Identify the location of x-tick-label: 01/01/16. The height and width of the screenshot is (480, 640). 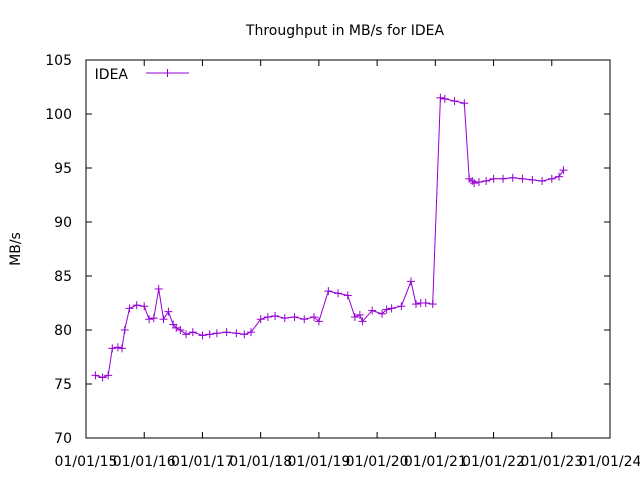
(144, 462).